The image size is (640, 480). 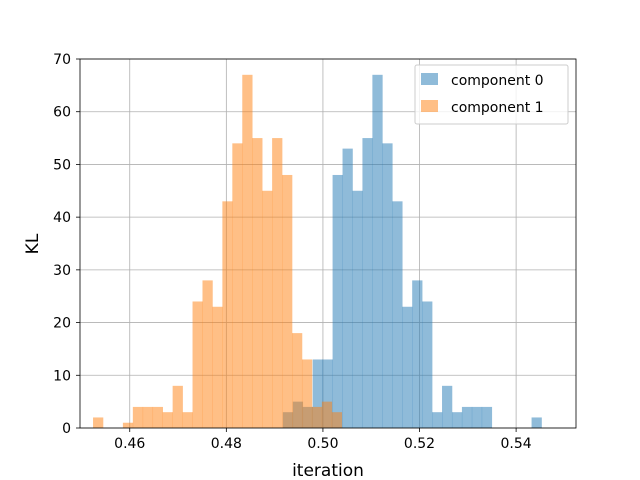 What do you see at coordinates (62, 324) in the screenshot?
I see `y-tick-label: 20` at bounding box center [62, 324].